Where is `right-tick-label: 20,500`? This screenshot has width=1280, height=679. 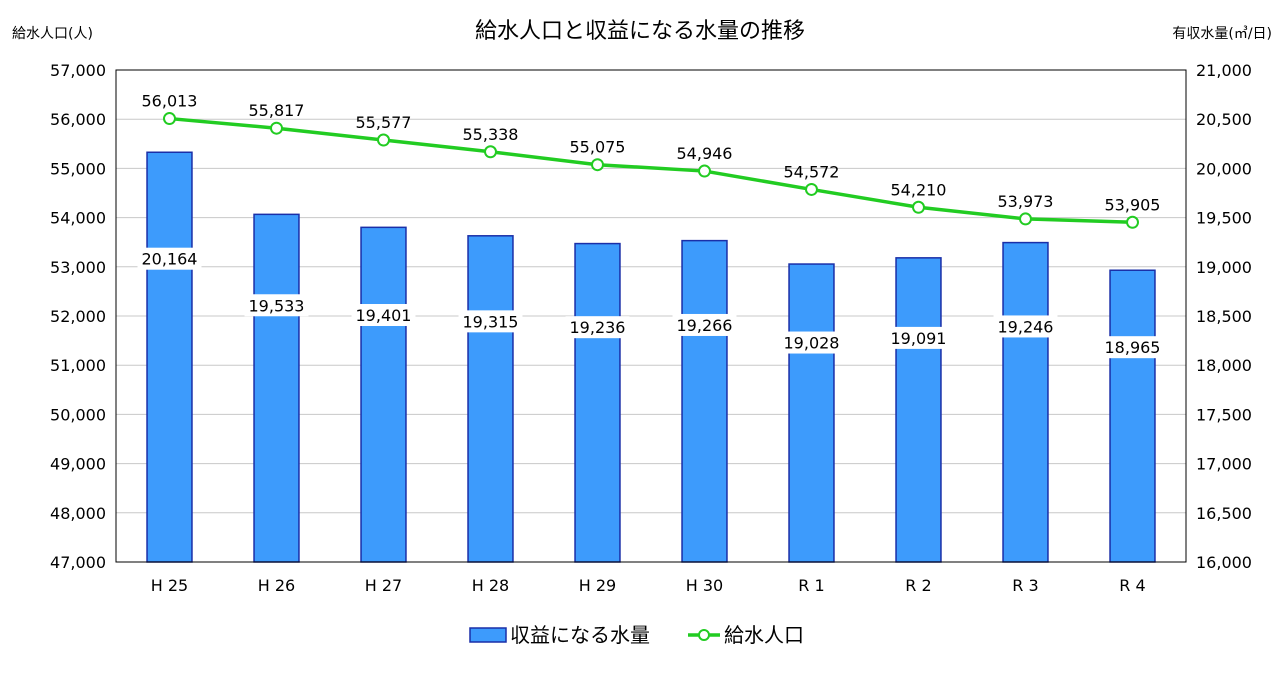
right-tick-label: 20,500 is located at coordinates (1224, 119).